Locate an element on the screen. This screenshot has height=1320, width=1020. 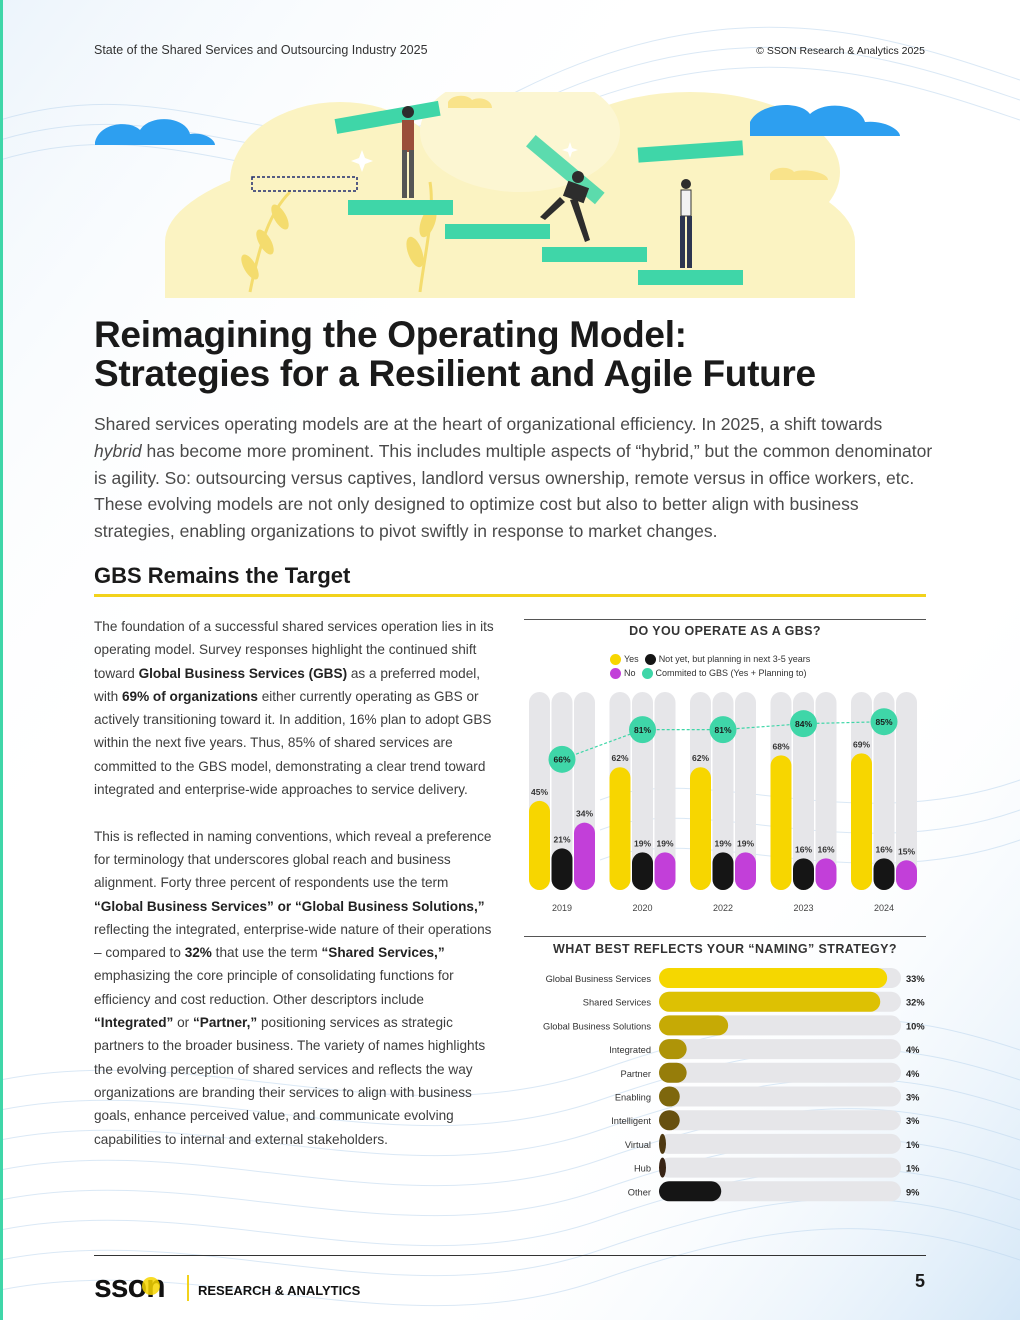
legend-swatch-planning is located at coordinates (650, 659).